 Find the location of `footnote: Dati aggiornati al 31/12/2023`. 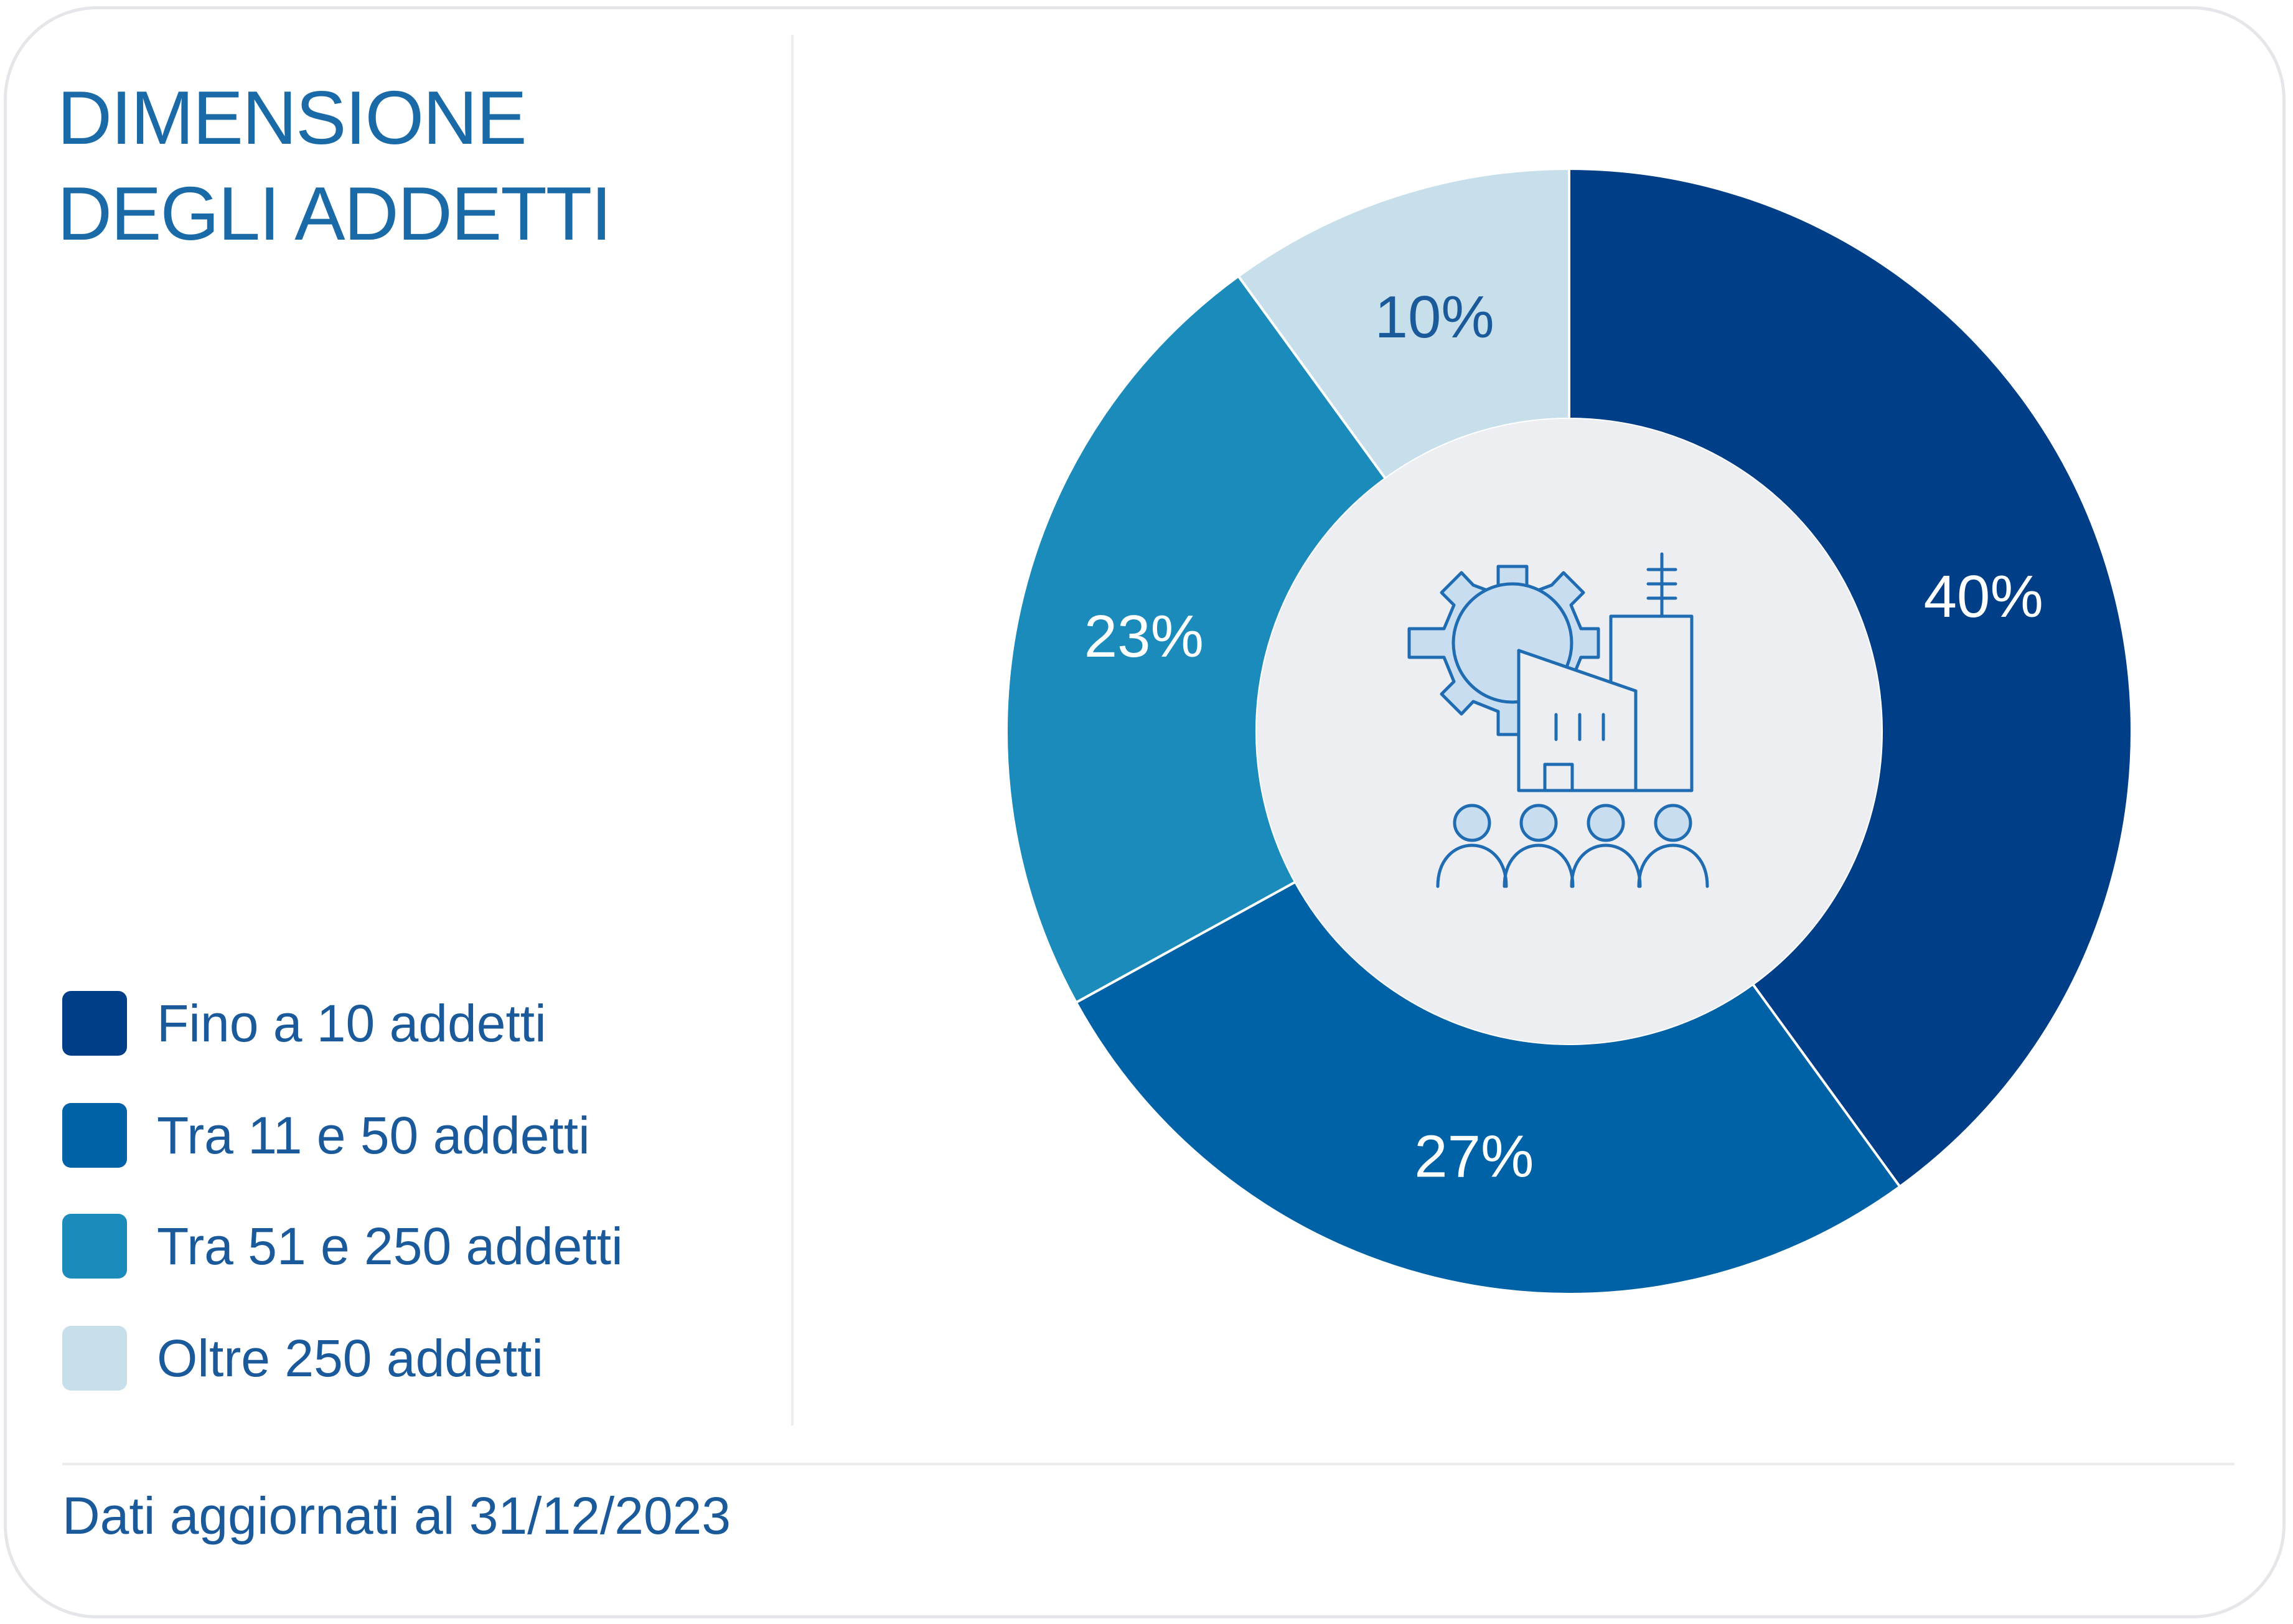

footnote: Dati aggiornati al 31/12/2023 is located at coordinates (396, 1515).